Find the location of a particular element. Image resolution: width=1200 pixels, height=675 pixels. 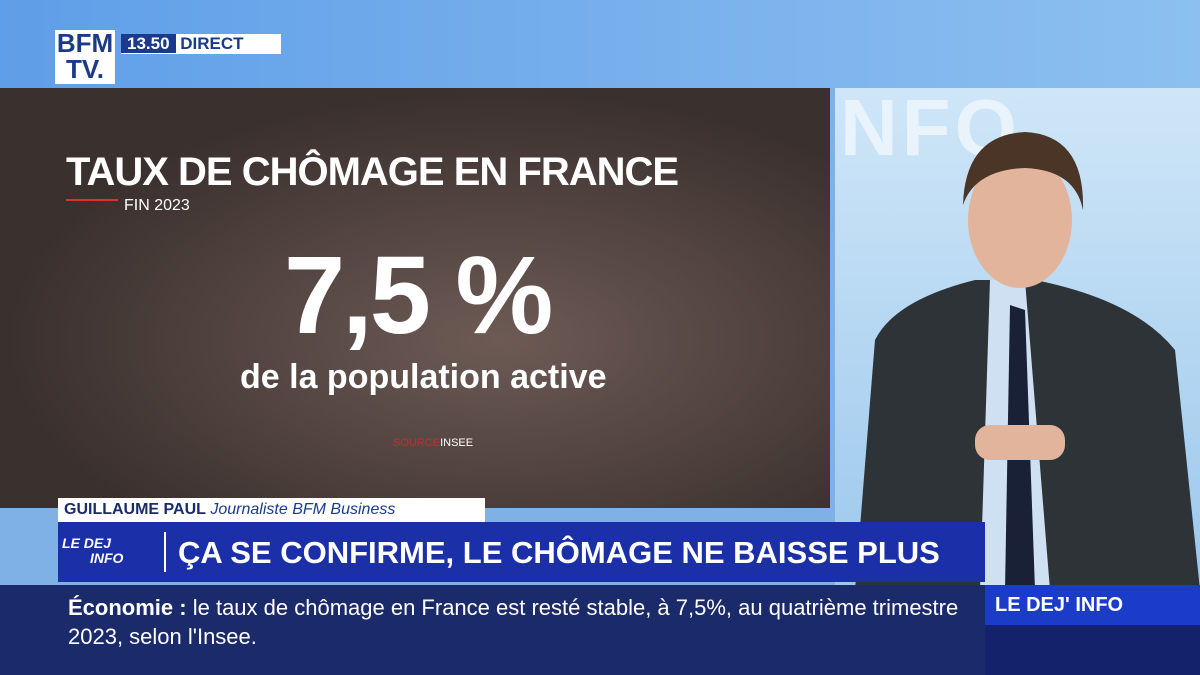

show-logo: LE DEJ INFO is located at coordinates (111, 552).